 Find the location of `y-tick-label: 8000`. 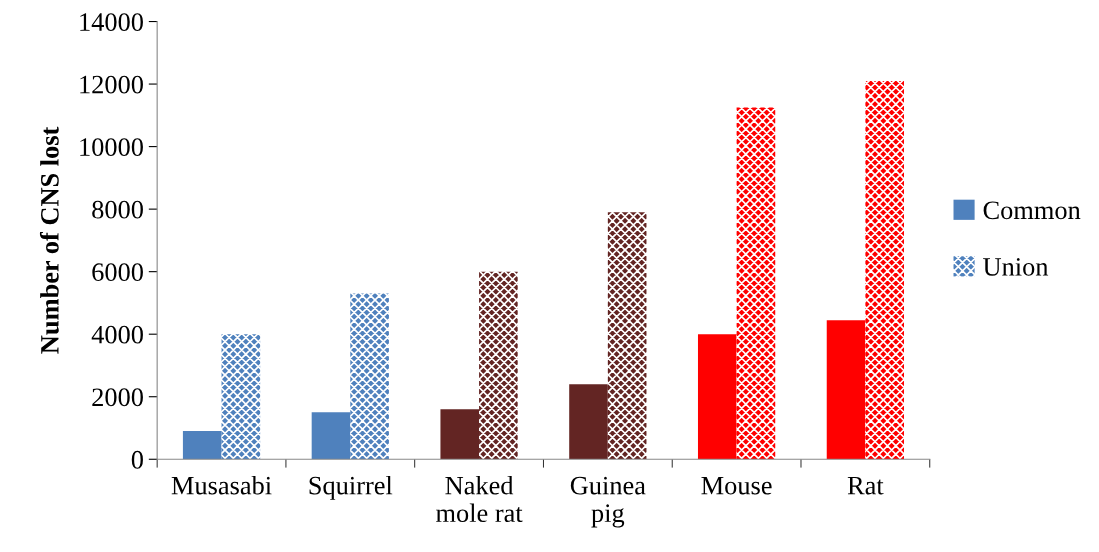

y-tick-label: 8000 is located at coordinates (117, 209).